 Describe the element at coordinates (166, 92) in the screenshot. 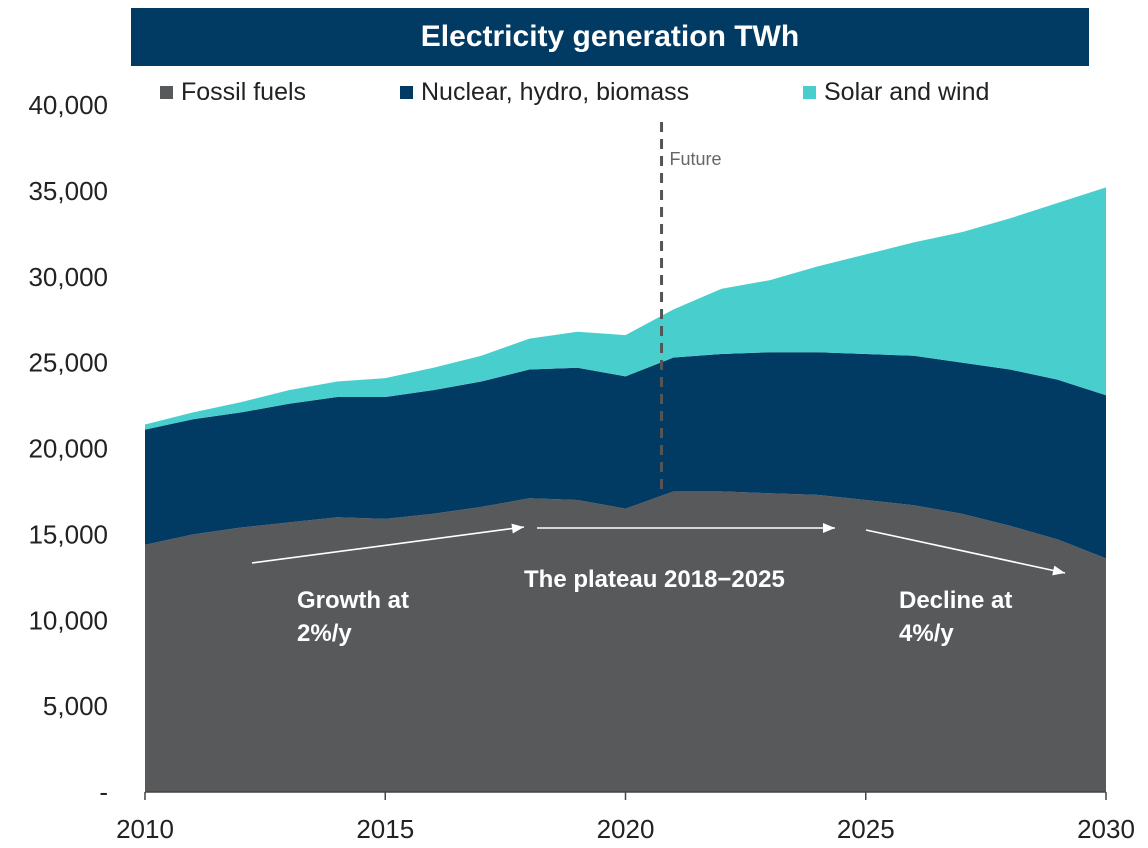

I see `legend-swatch-fossil-fuels` at that location.